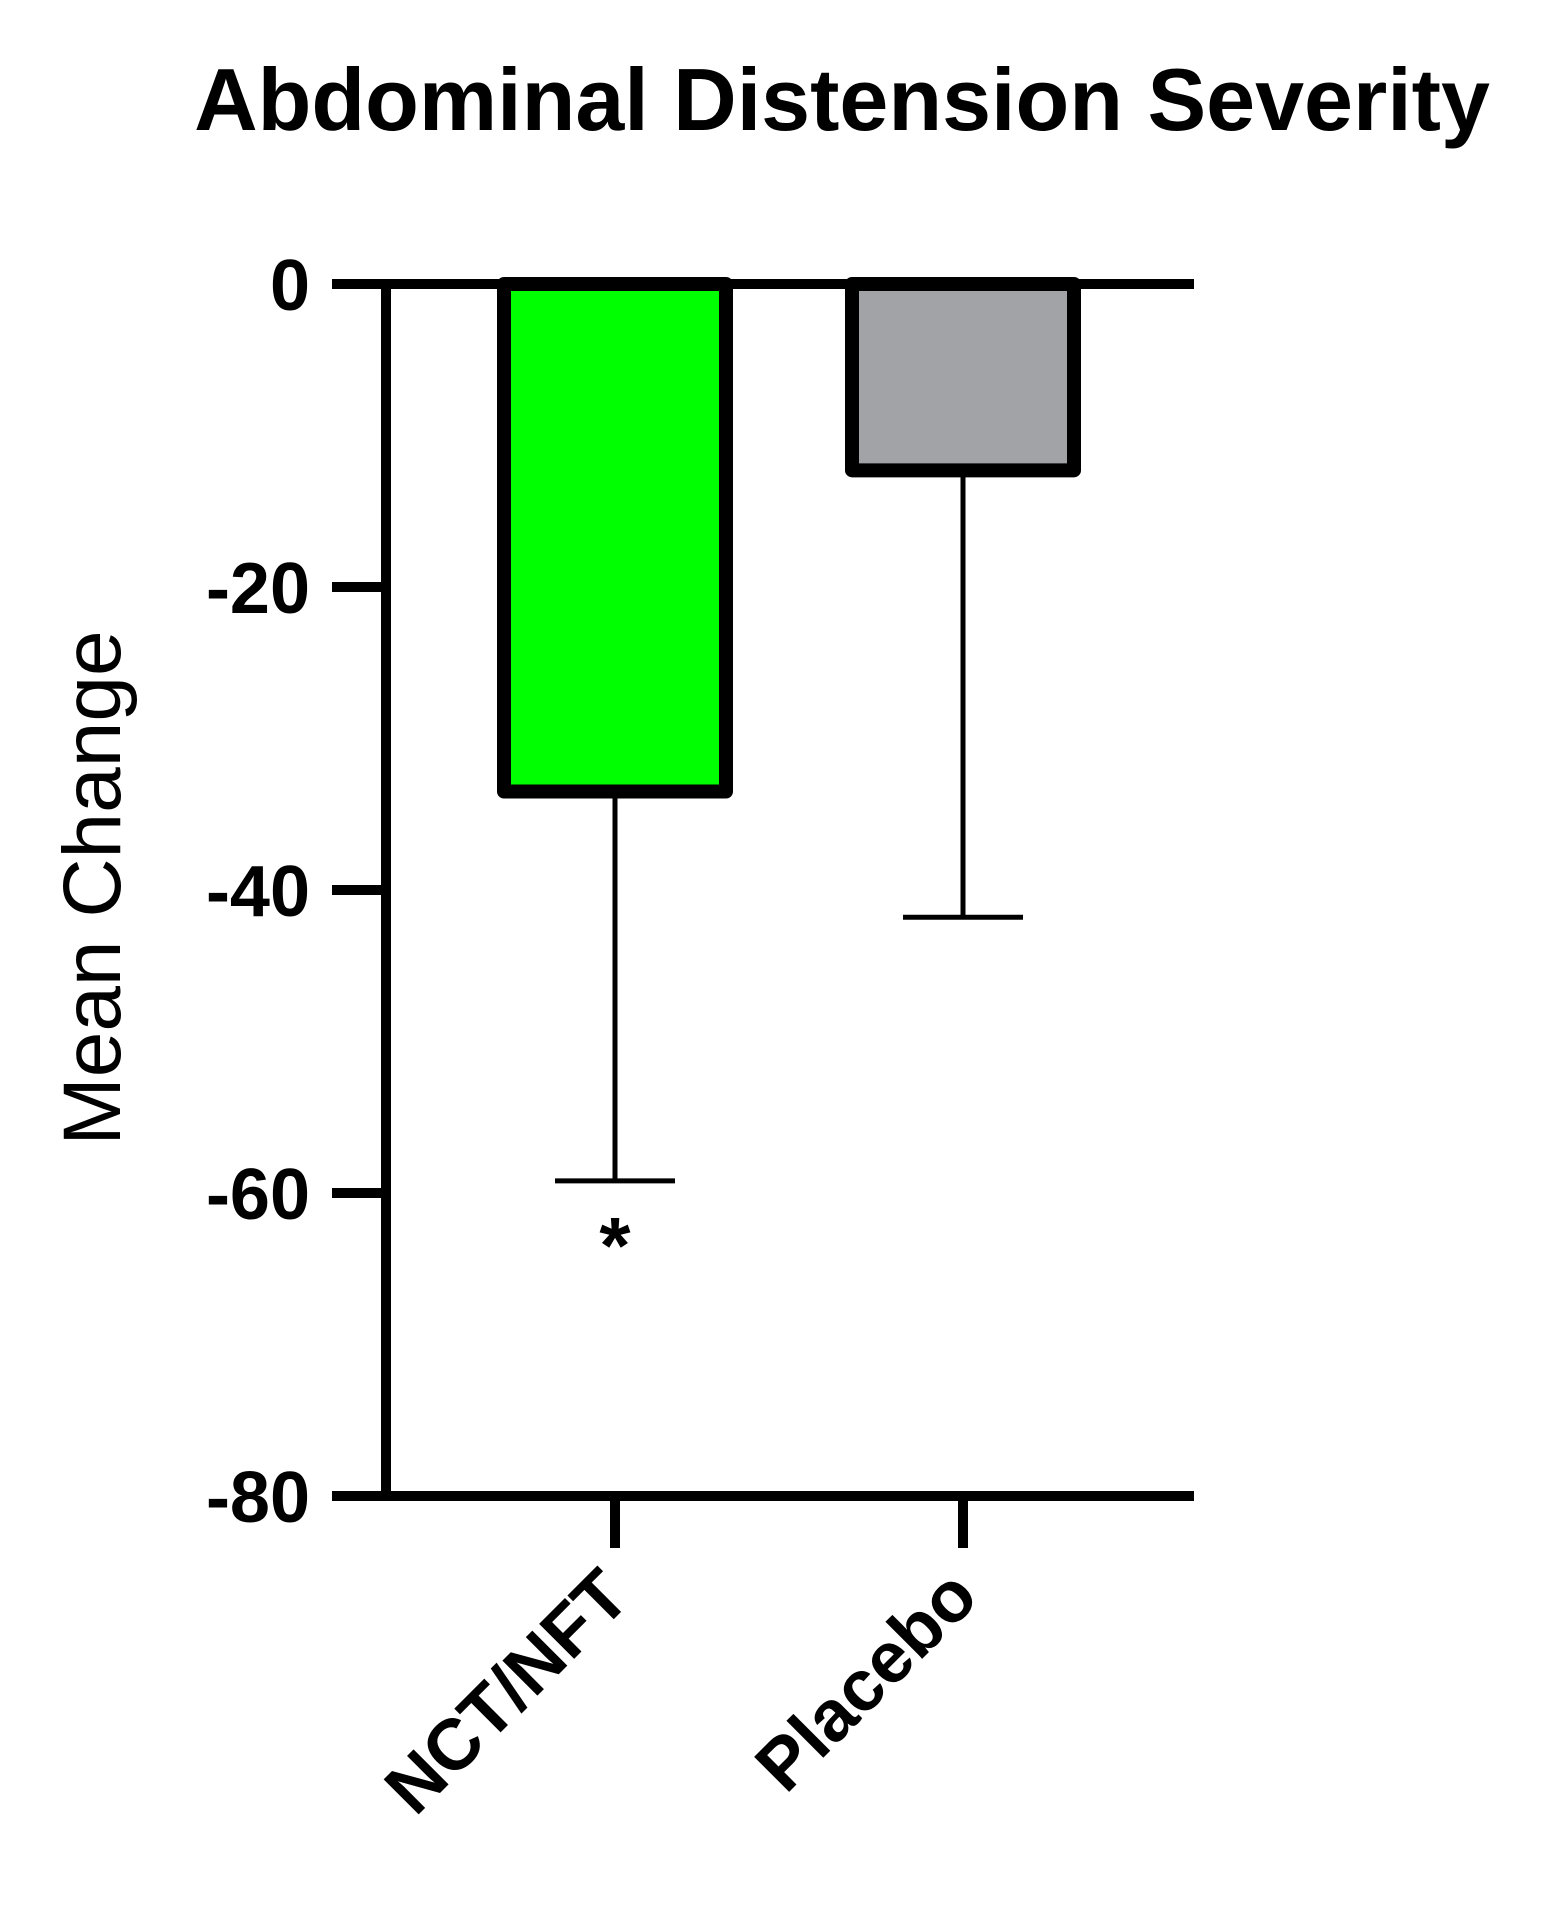 Image resolution: width=1546 pixels, height=1931 pixels. I want to click on y-tick-label: 0, so click(290, 286).